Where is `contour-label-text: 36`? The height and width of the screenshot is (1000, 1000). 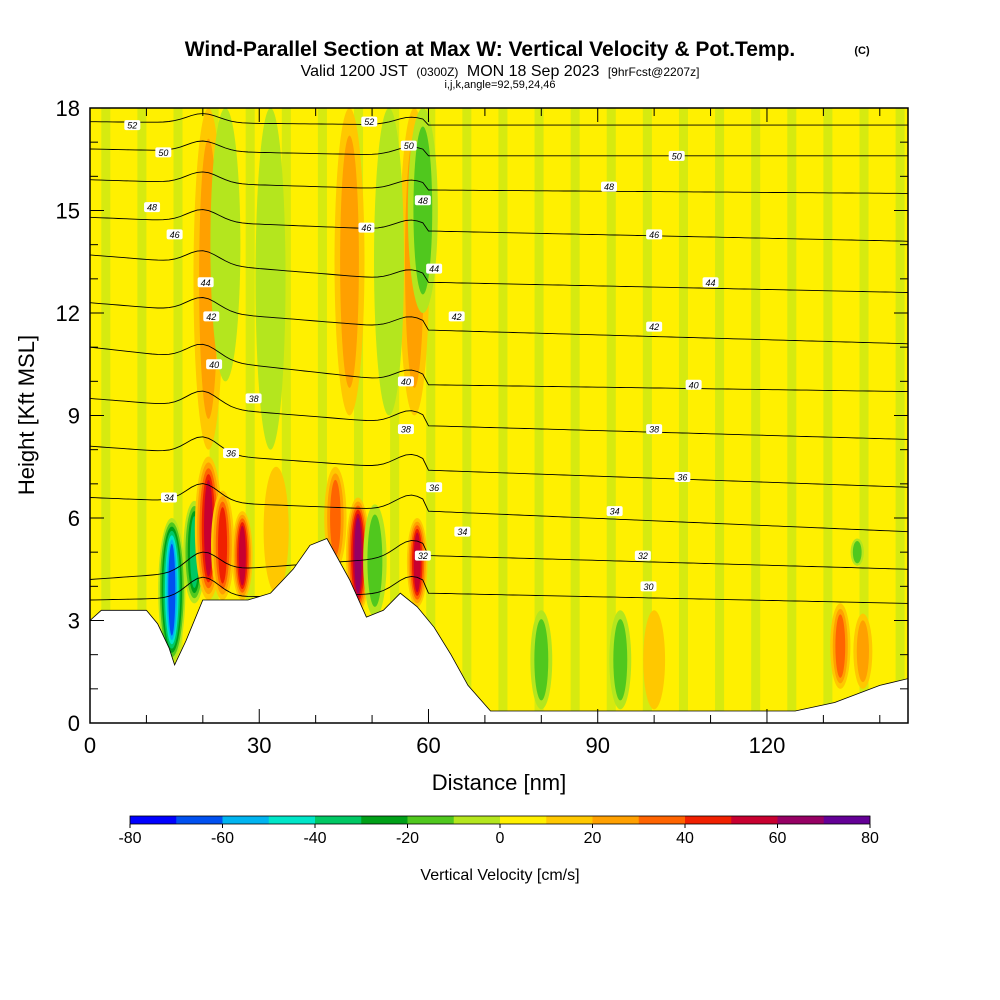 contour-label-text: 36 is located at coordinates (434, 488).